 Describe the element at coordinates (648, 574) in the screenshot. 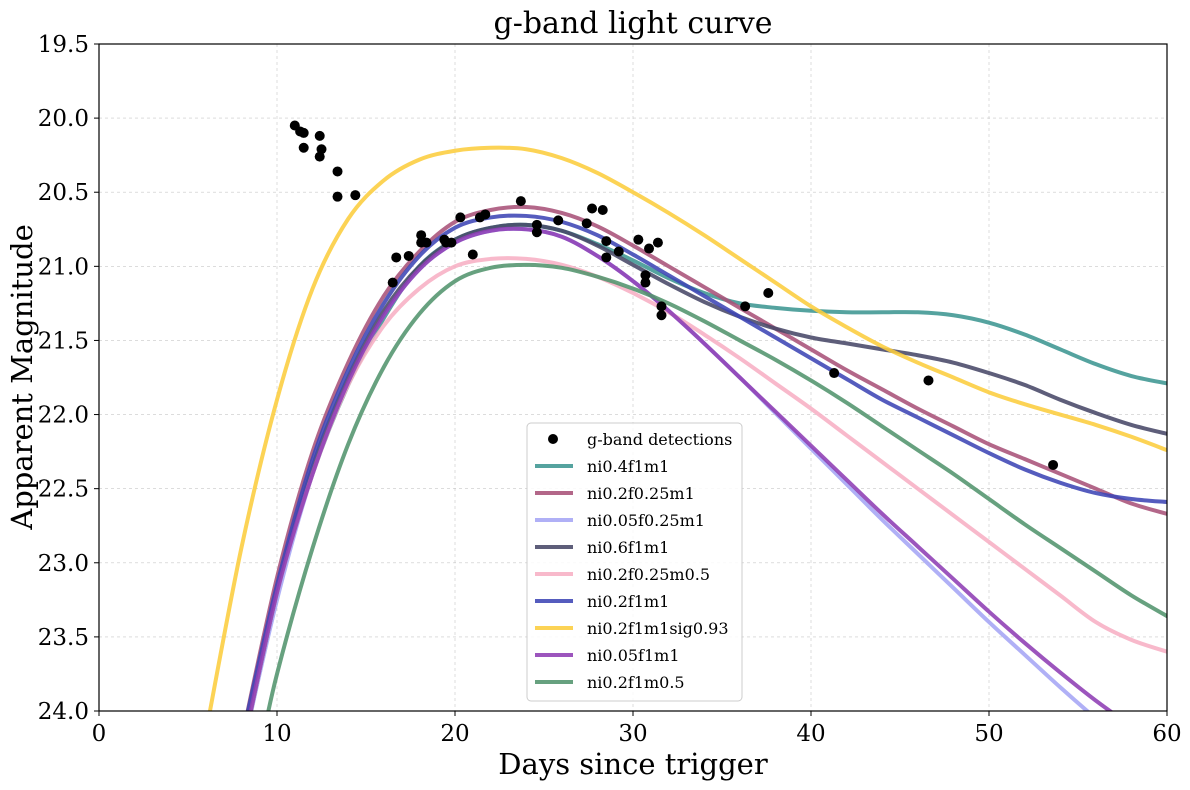

I see `legend-label: ni0.2f0.25m0.5` at that location.